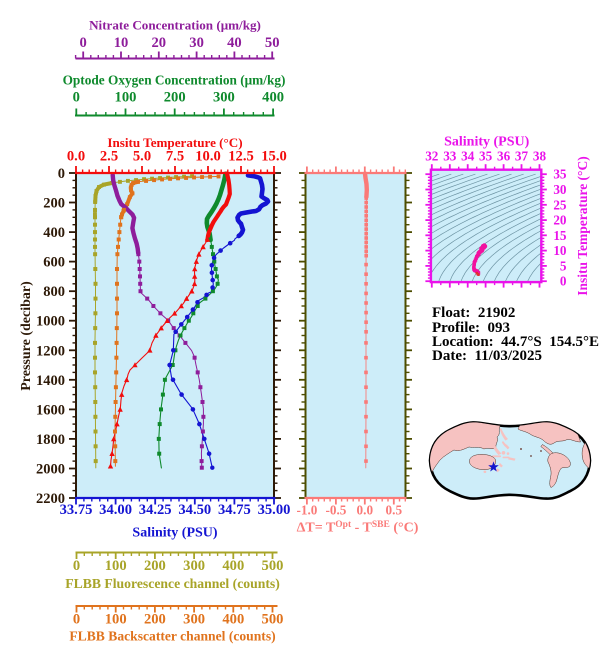 This screenshot has height=668, width=609. Describe the element at coordinates (142, 157) in the screenshot. I see `svg-text: 5.0` at that location.